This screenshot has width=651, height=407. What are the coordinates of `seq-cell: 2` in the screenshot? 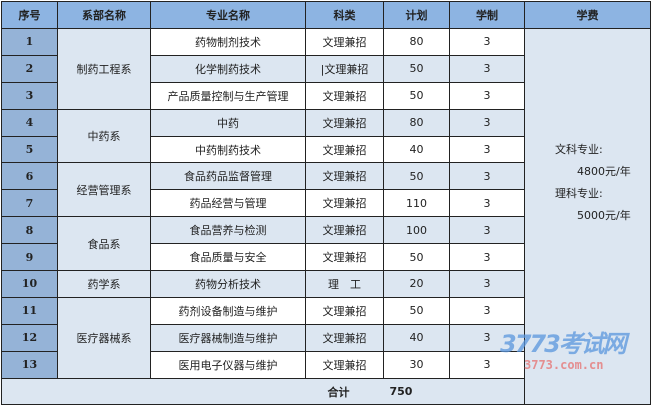 It's located at (29, 68).